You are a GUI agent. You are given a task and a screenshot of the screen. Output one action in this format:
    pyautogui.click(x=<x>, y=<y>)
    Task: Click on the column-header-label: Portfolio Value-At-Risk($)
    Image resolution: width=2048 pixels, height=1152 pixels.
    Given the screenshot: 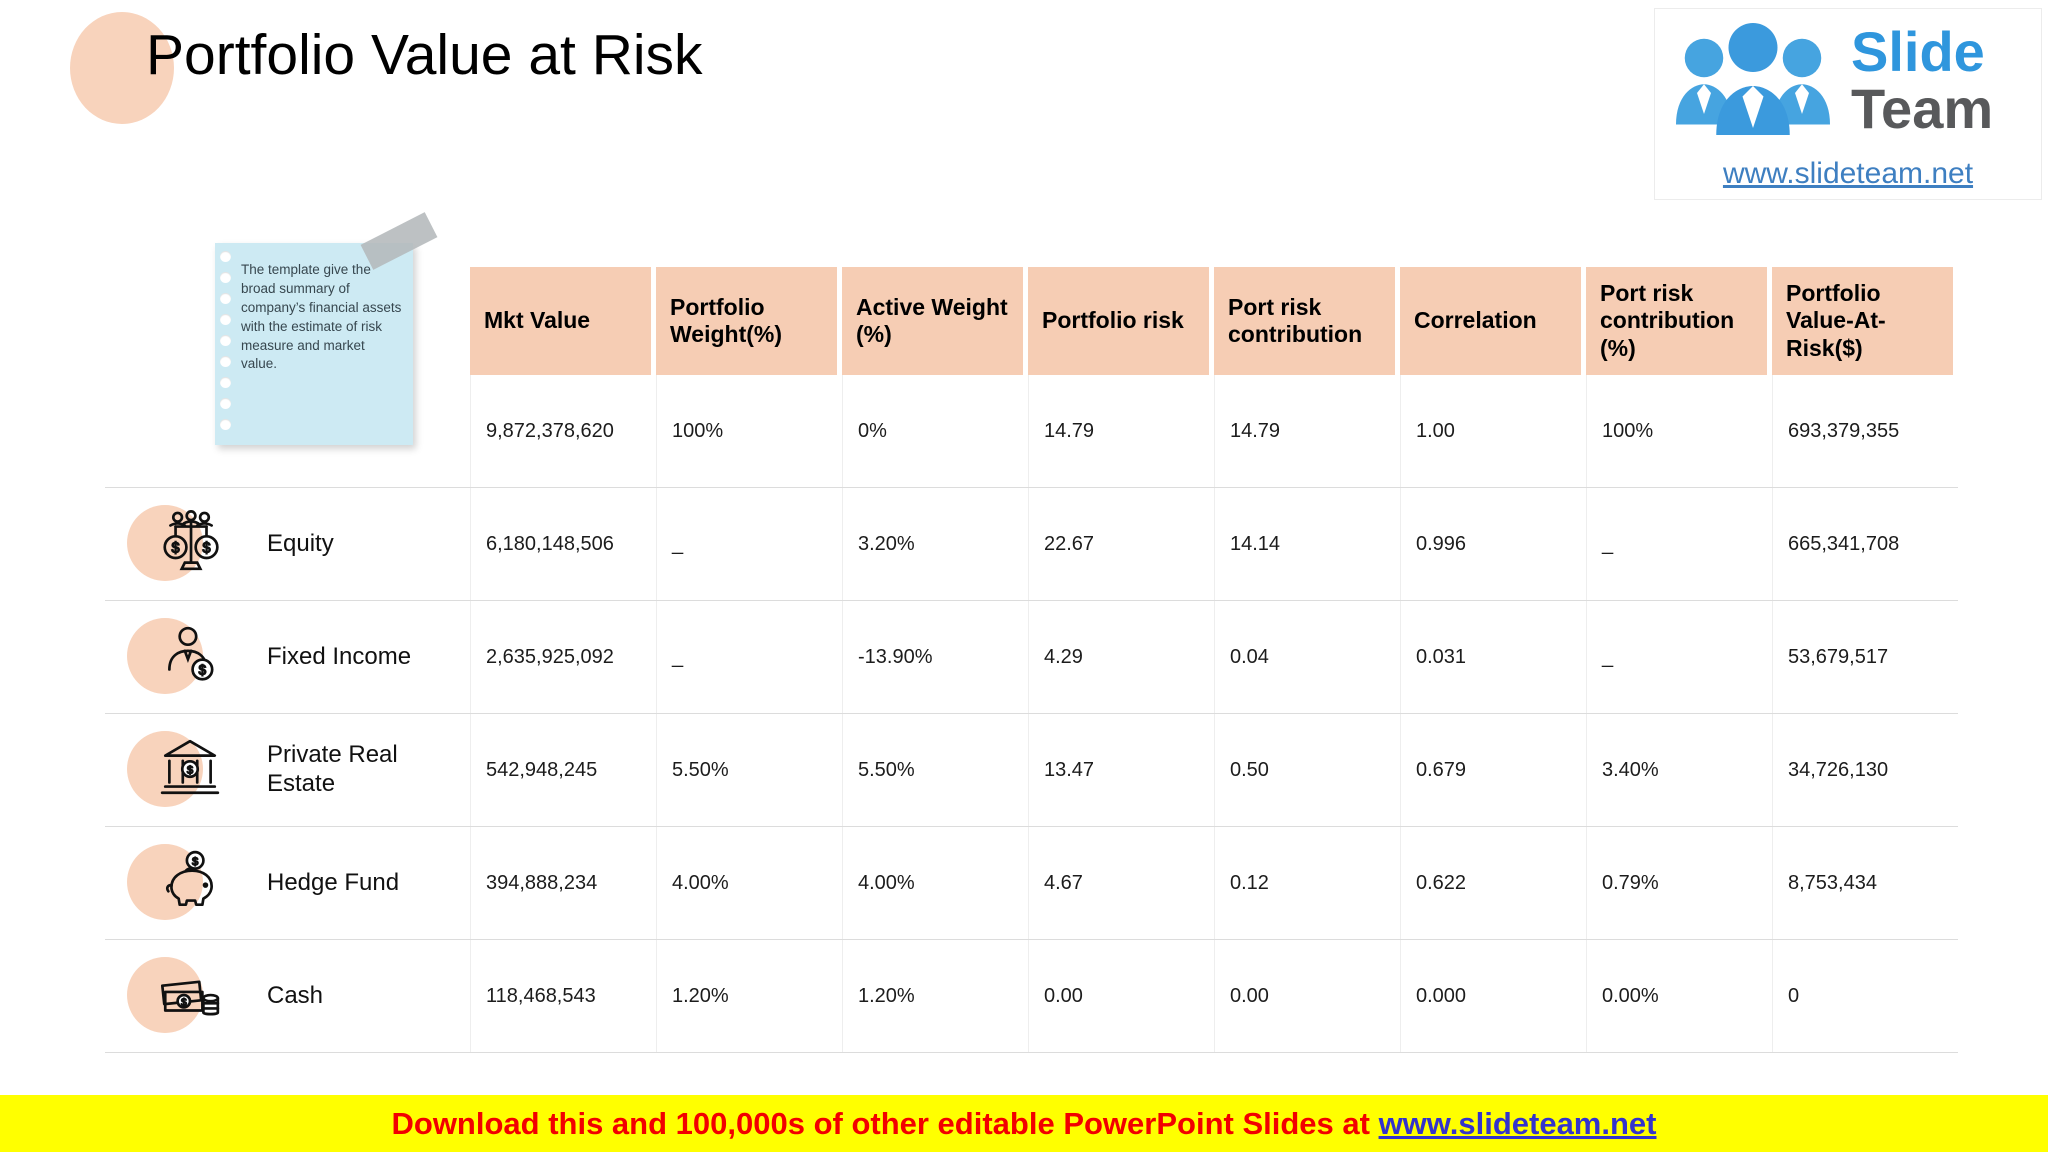 What is the action you would take?
    pyautogui.click(x=1862, y=321)
    